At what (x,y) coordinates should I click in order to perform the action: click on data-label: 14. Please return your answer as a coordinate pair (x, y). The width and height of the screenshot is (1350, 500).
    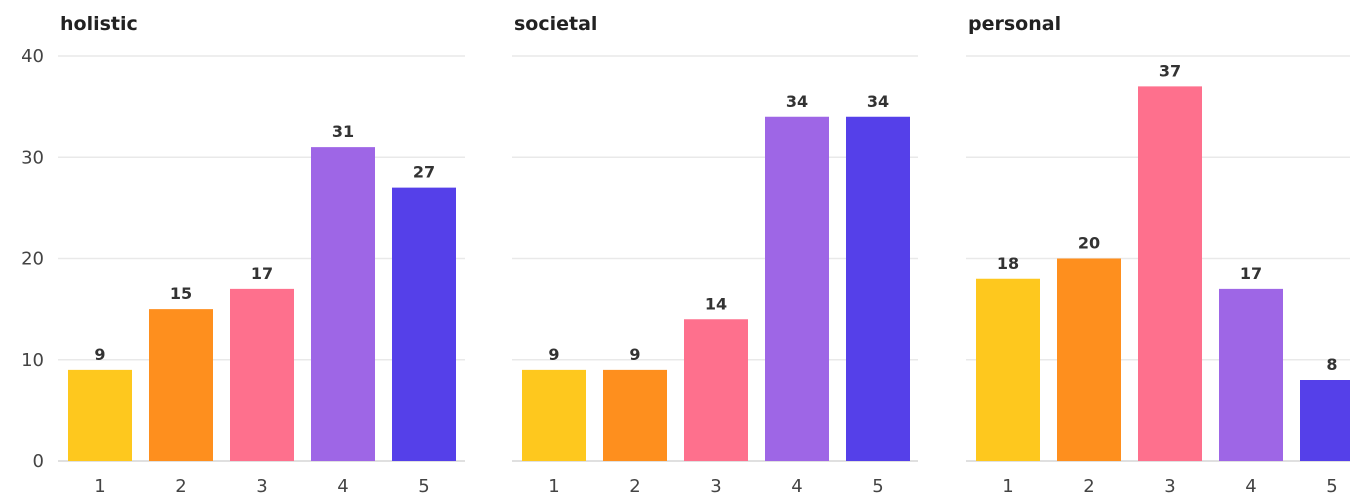
    Looking at the image, I should click on (716, 303).